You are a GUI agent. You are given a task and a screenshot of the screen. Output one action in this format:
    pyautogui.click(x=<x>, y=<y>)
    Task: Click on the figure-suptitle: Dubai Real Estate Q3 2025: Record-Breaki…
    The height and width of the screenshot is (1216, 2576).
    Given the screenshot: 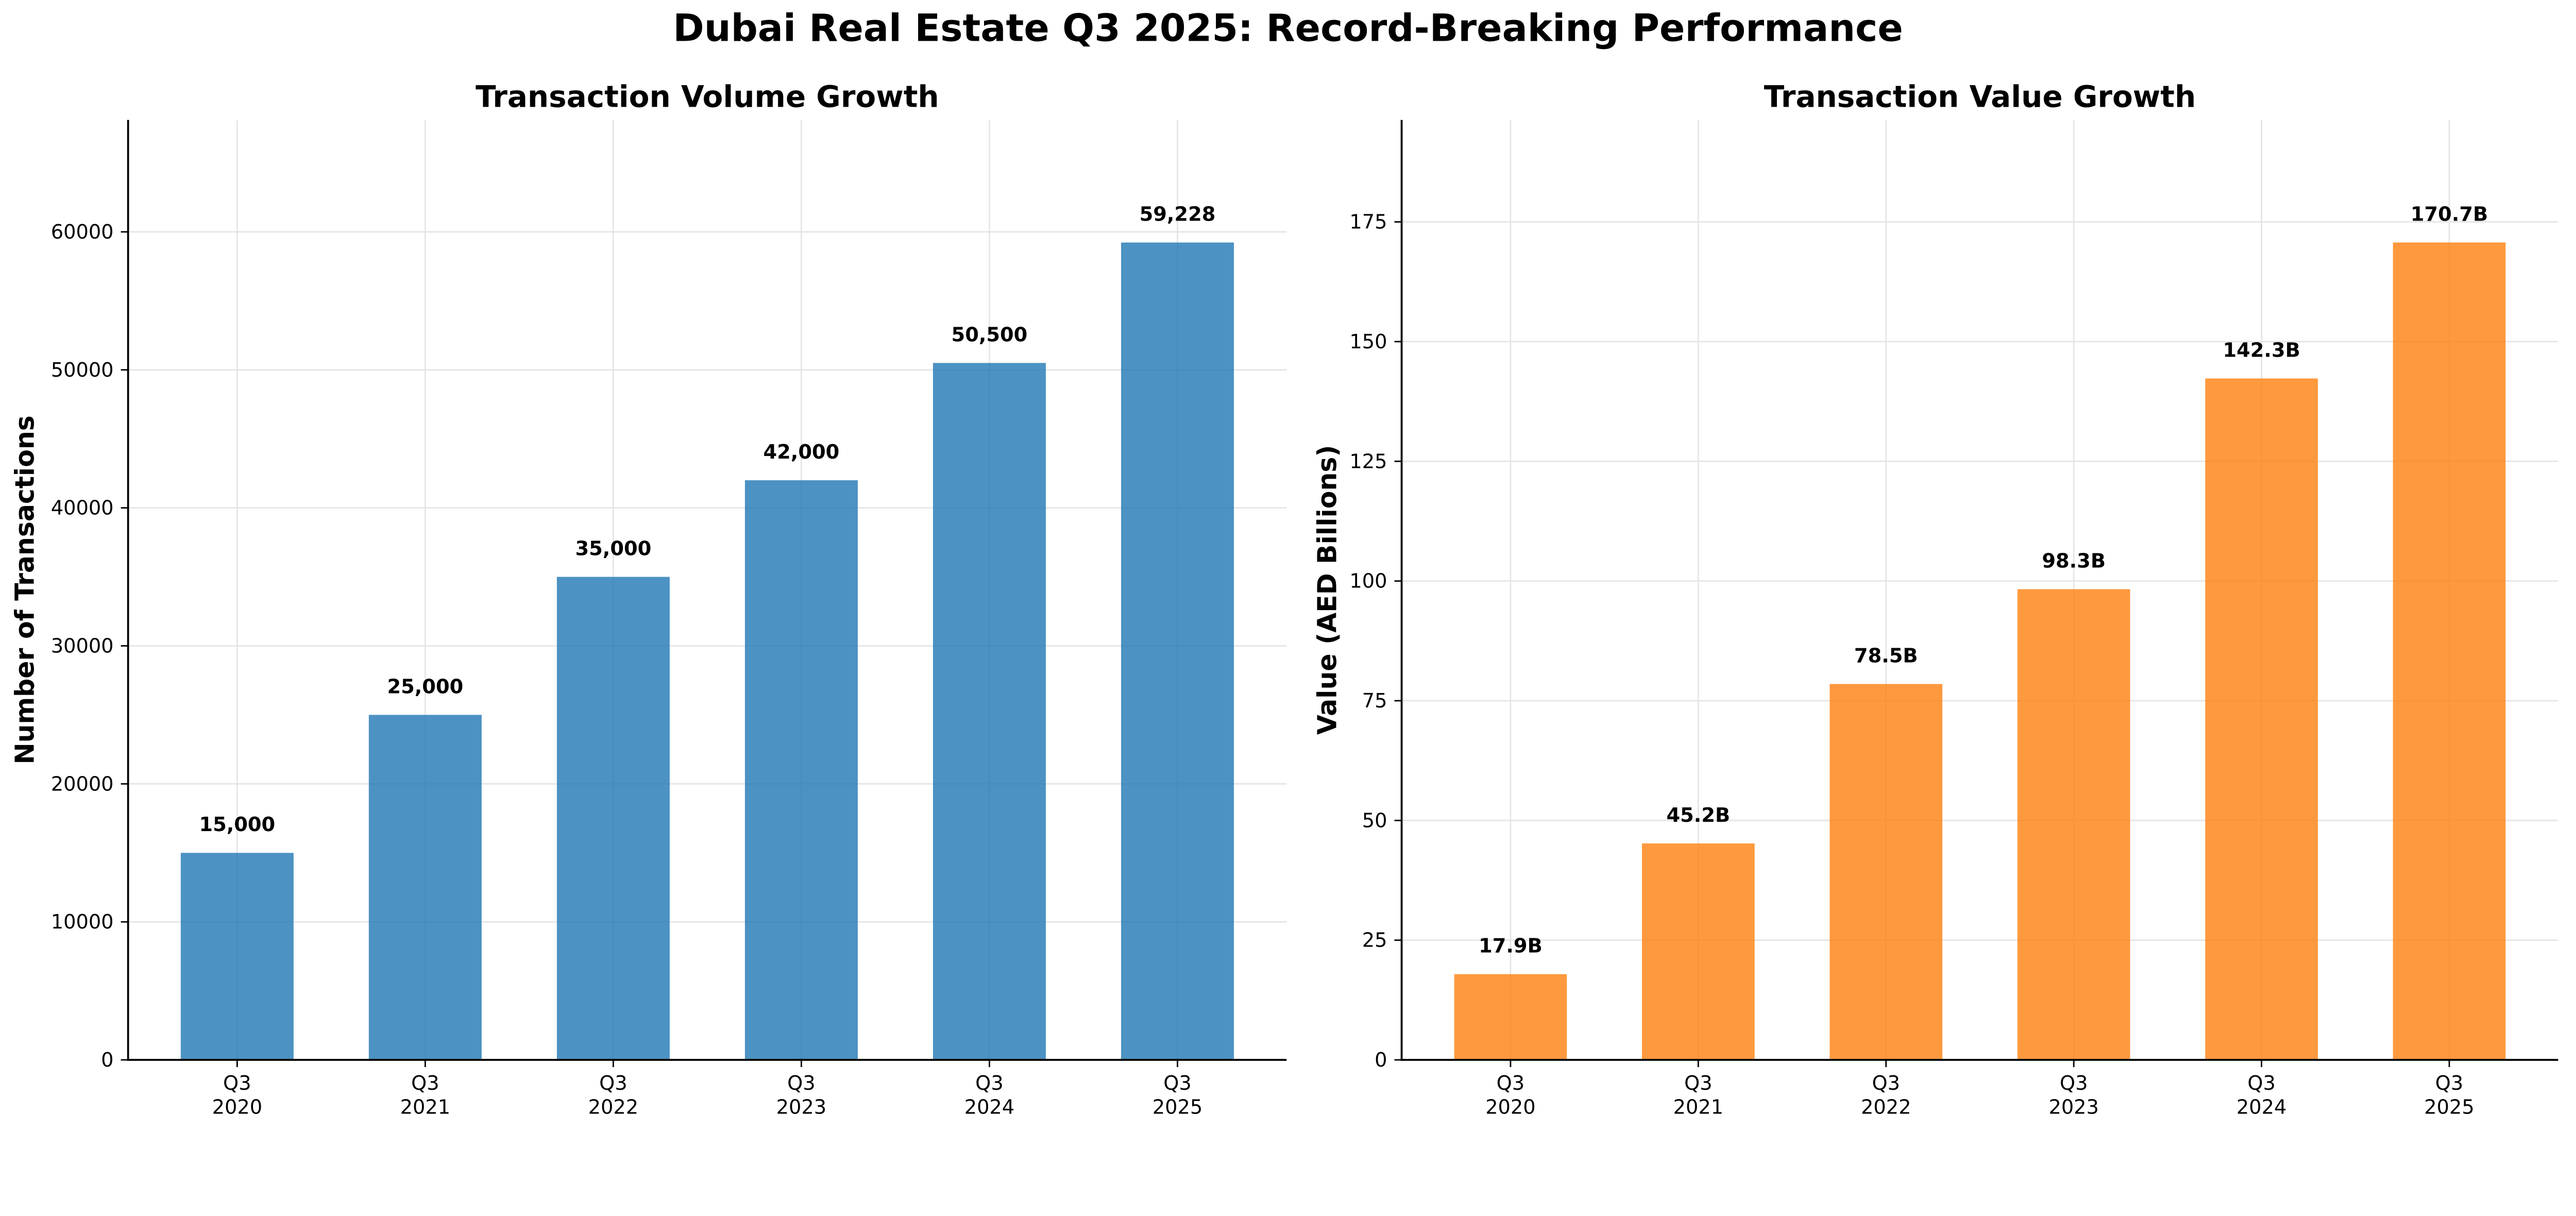 What is the action you would take?
    pyautogui.click(x=1288, y=28)
    